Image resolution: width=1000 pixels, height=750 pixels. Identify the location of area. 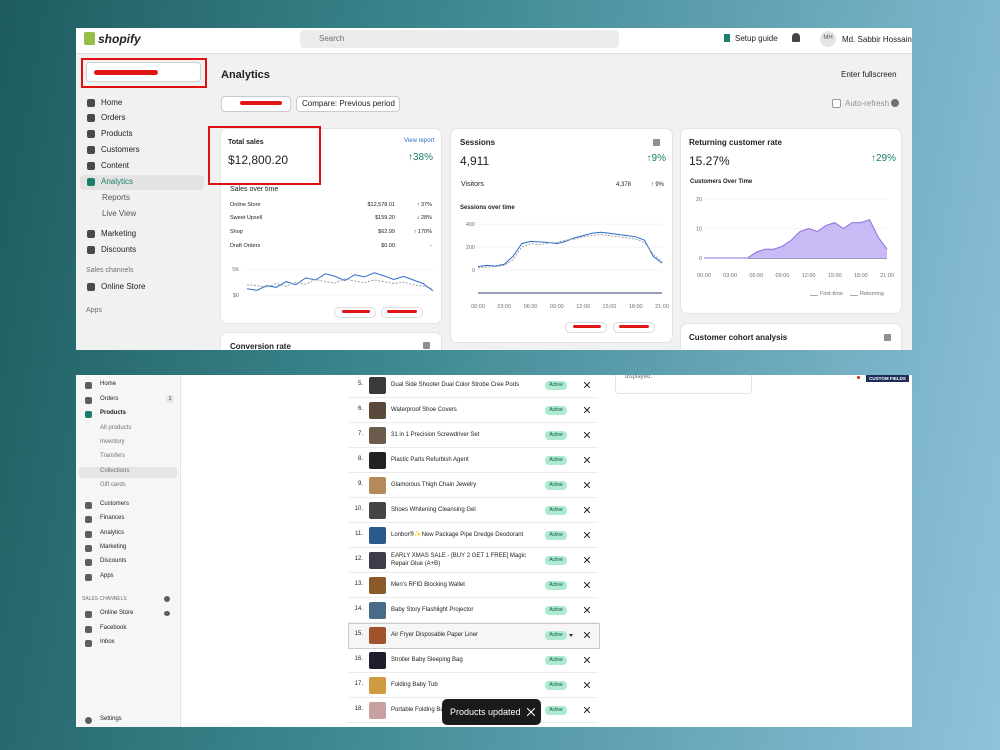
(795, 238).